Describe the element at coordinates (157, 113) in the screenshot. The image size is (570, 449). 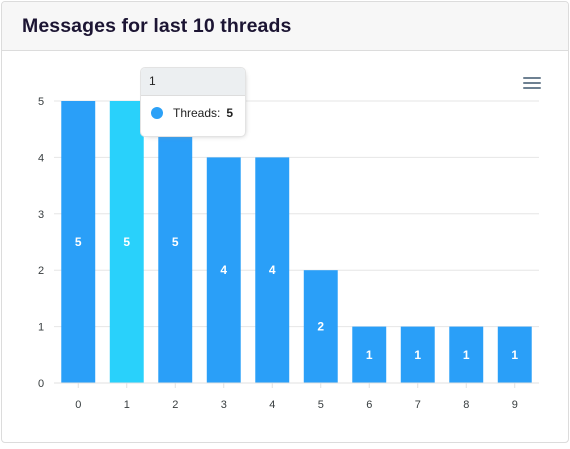
I see `tooltip-marker` at that location.